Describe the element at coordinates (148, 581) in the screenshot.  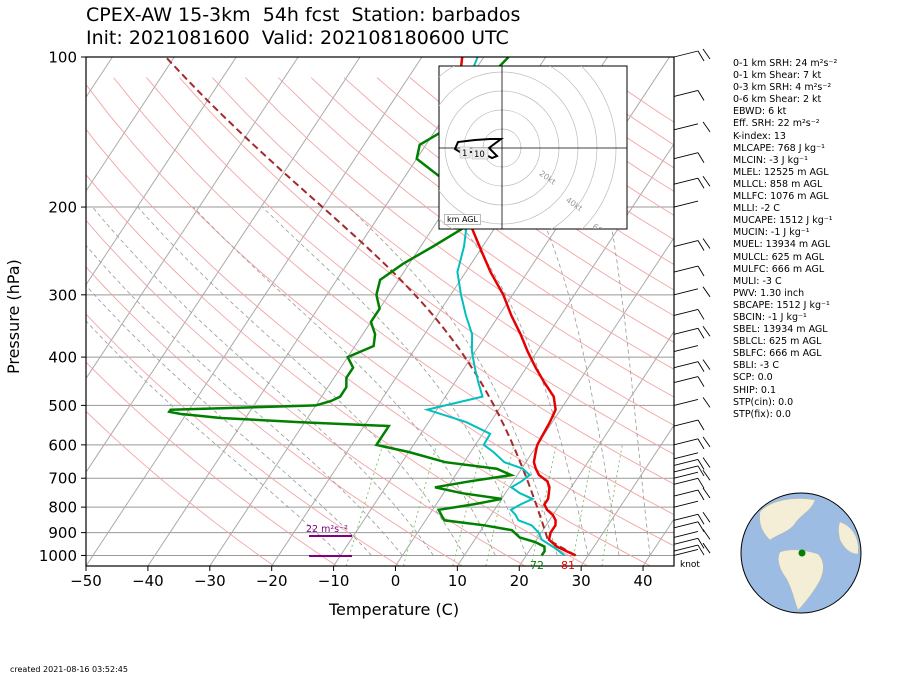
I see `x-tick-label: −40` at that location.